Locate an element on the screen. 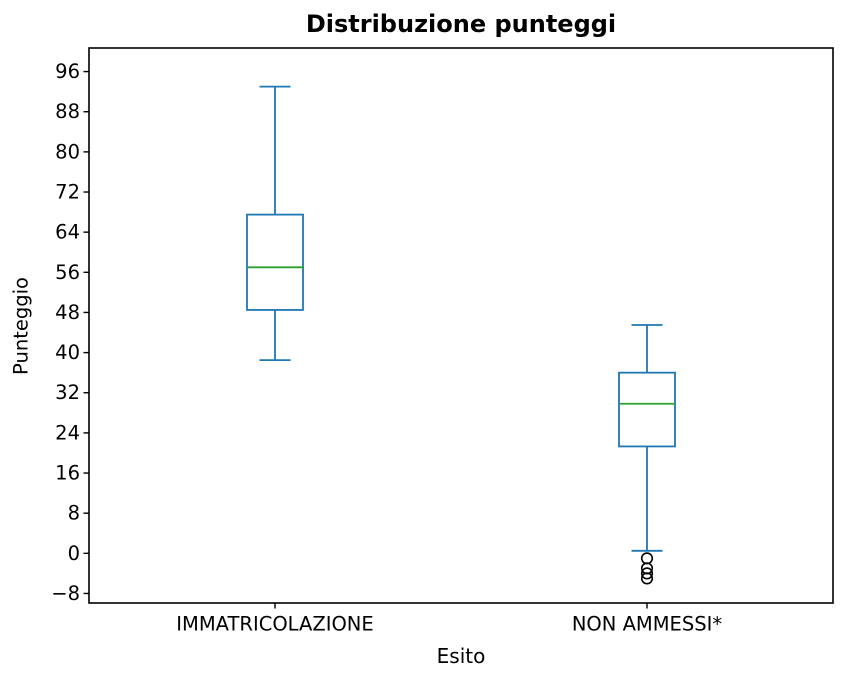 The height and width of the screenshot is (681, 847). y-tick-label: 24 is located at coordinates (67, 432).